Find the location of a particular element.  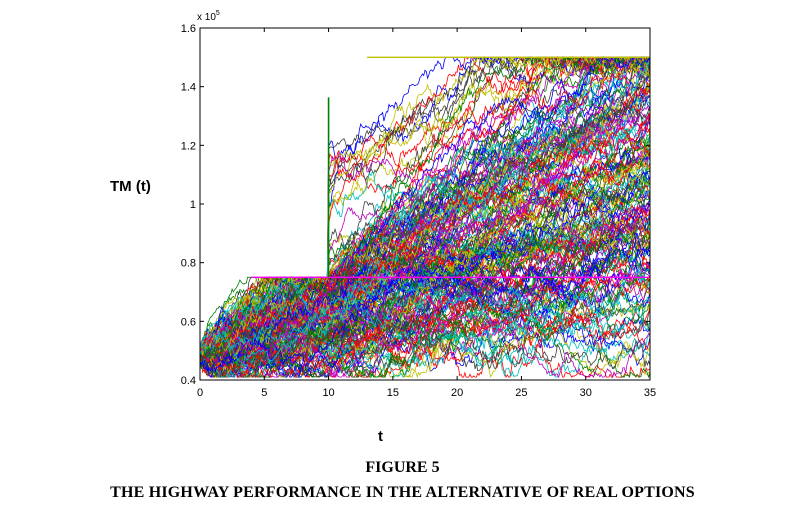

y-tick-label: 0.4 is located at coordinates (188, 381).